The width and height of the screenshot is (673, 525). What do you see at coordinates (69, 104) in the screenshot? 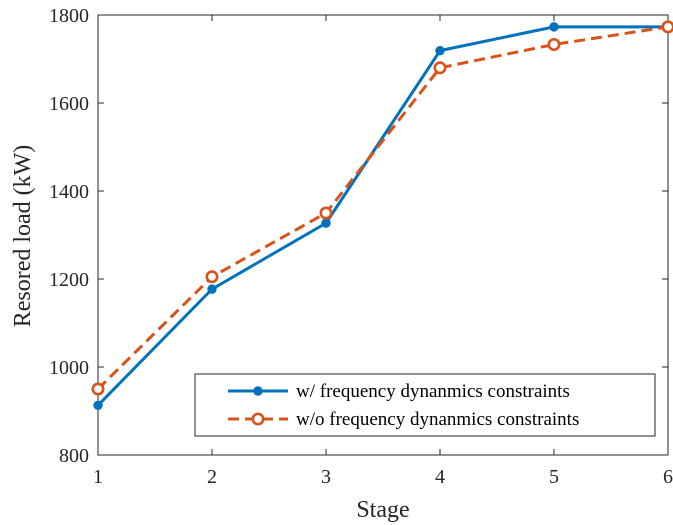
I see `y-tick-label: 1600` at bounding box center [69, 104].